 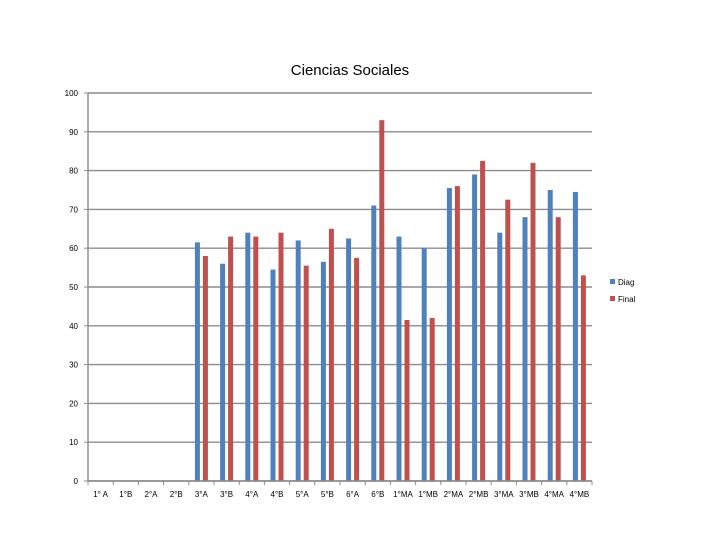 What do you see at coordinates (73, 326) in the screenshot?
I see `y-tick-label: 40` at bounding box center [73, 326].